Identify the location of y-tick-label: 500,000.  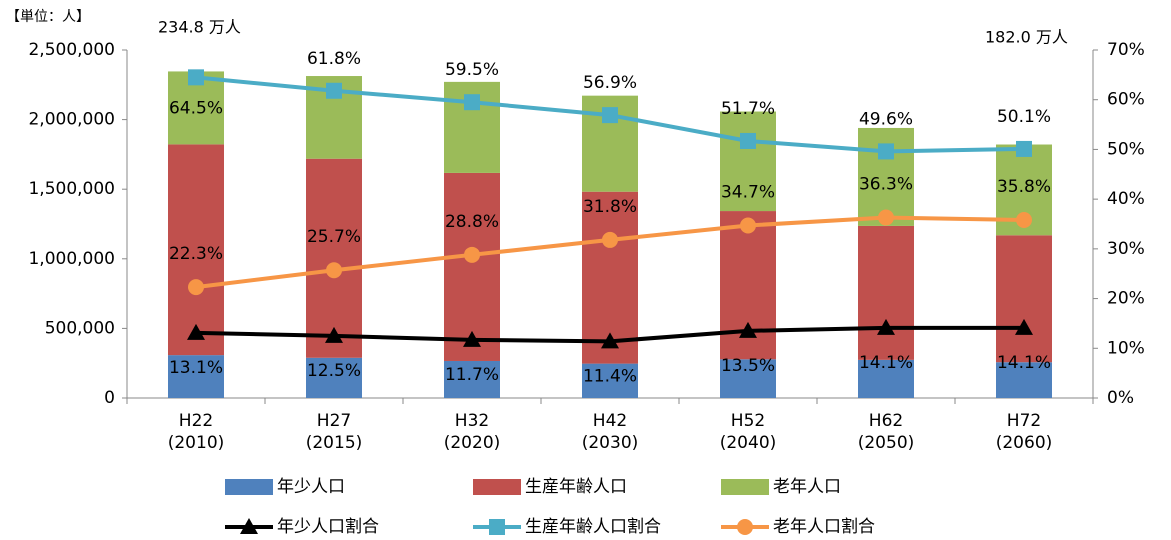
(80, 328).